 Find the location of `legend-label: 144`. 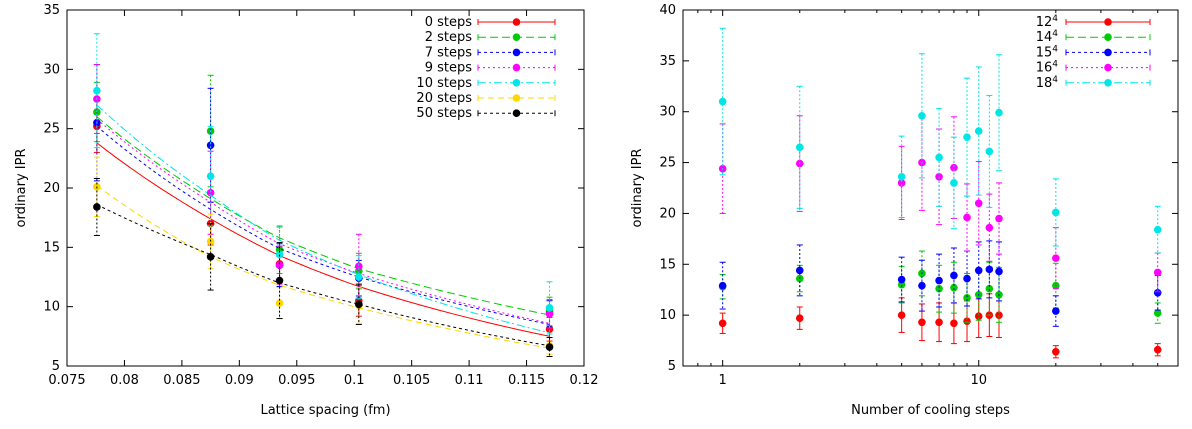

legend-label: 144 is located at coordinates (1047, 37).